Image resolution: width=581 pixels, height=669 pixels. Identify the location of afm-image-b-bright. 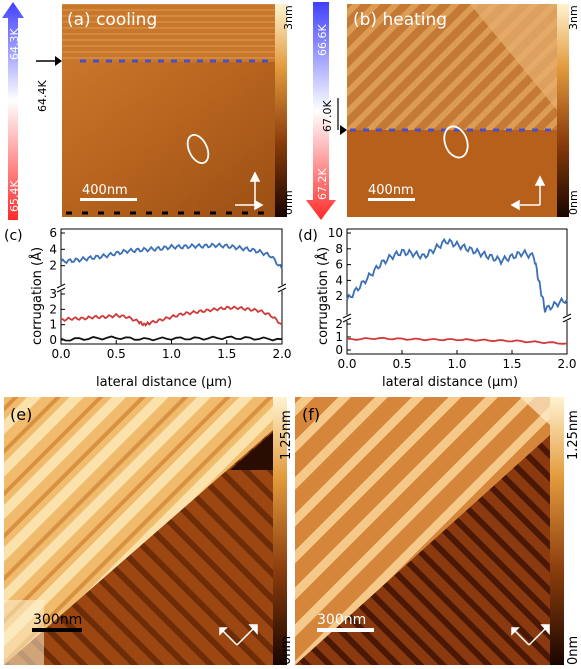
(513, 57).